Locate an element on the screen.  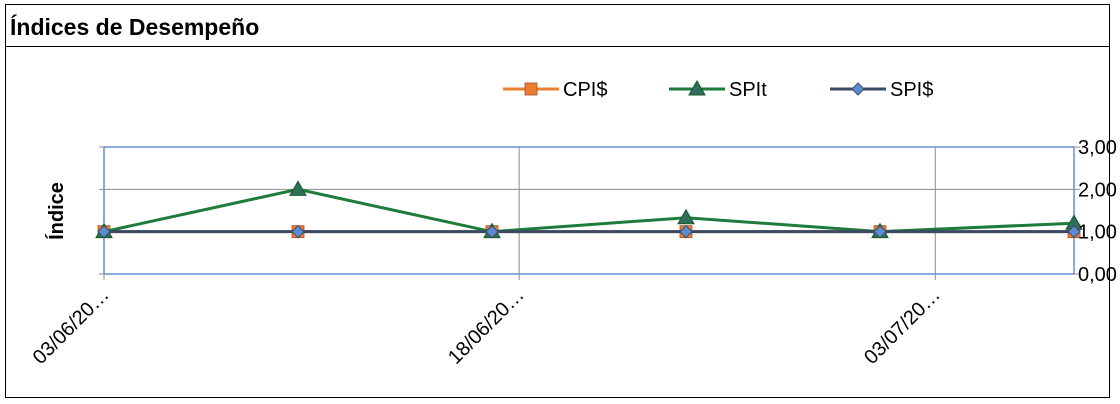
legend-label: SPI$ is located at coordinates (911, 90).